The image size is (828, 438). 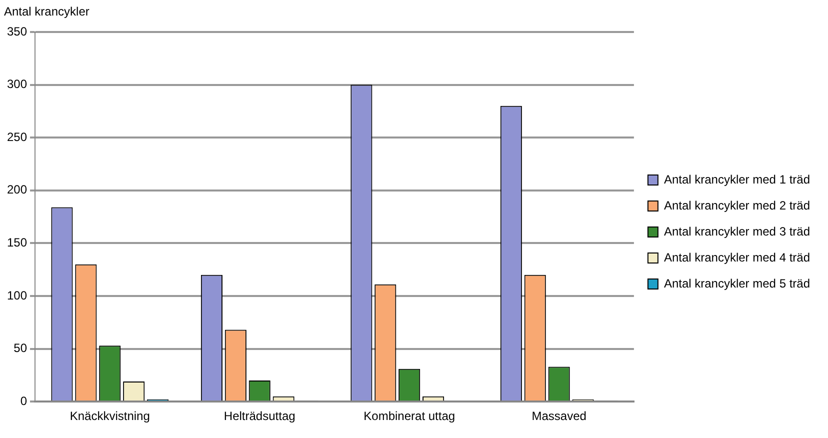 What do you see at coordinates (24, 401) in the screenshot?
I see `y-tick-label: 0` at bounding box center [24, 401].